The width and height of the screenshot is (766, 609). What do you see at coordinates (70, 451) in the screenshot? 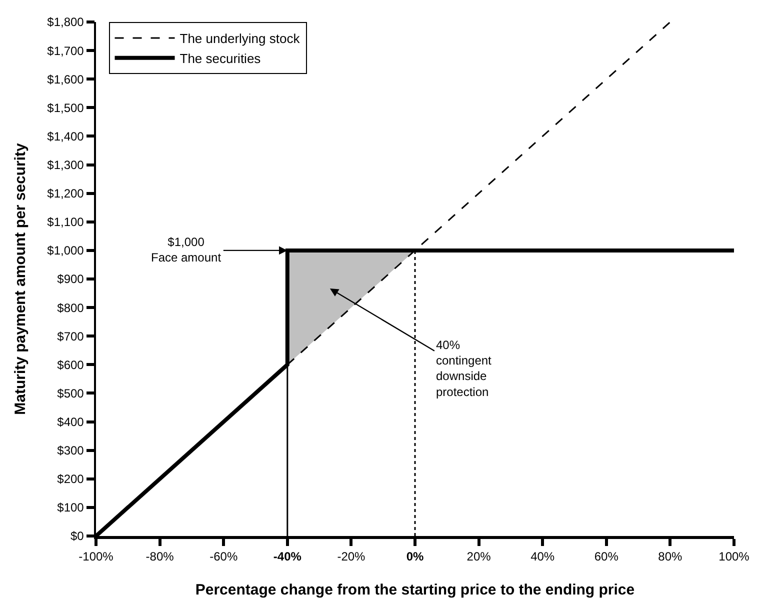
I see `y-tick-label: $300` at bounding box center [70, 451].